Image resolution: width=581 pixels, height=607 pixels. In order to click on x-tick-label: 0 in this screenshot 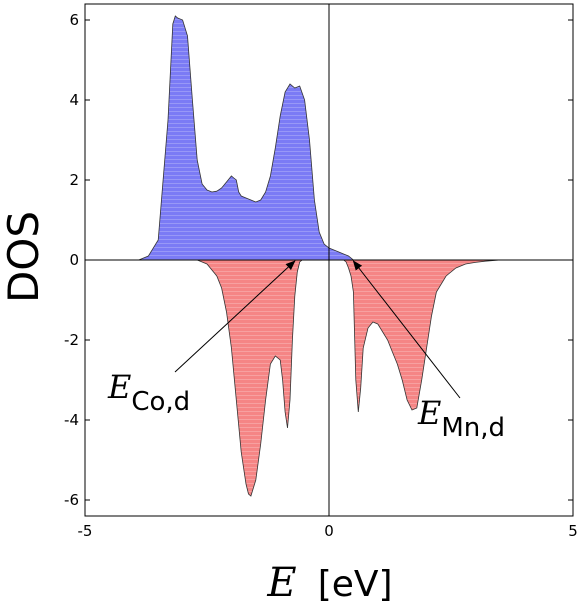, I will do `click(329, 531)`.